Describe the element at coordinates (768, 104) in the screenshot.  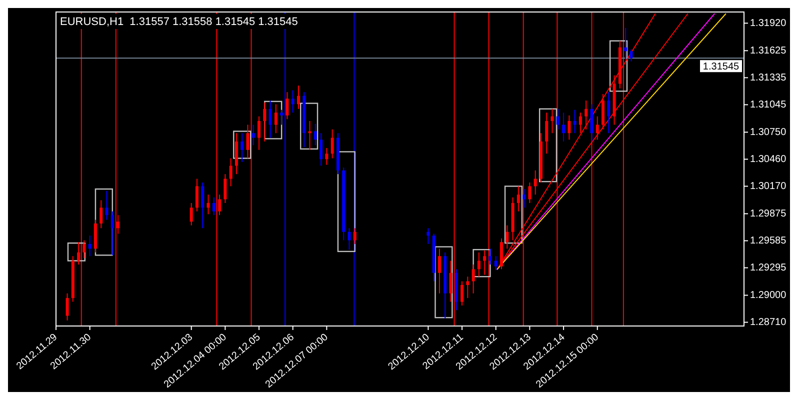
I see `y-tick-label: 1.31045` at that location.